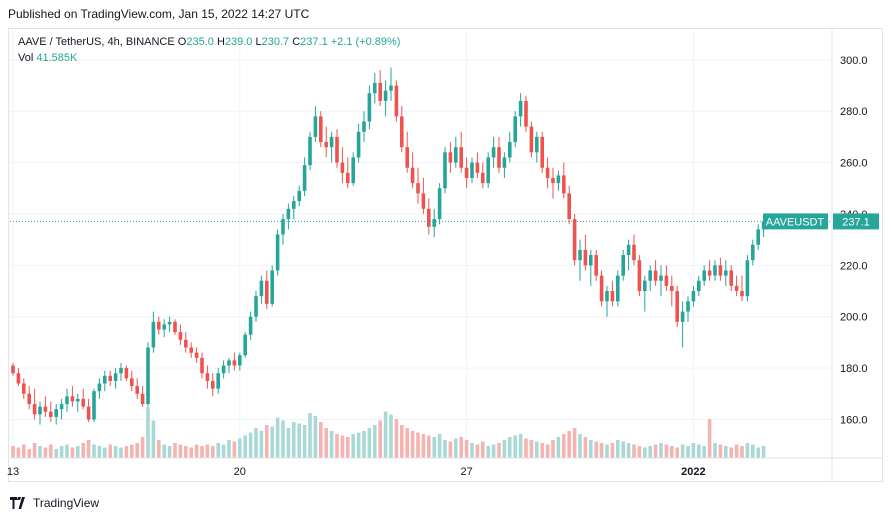  I want to click on volume-bars, so click(388, 432).